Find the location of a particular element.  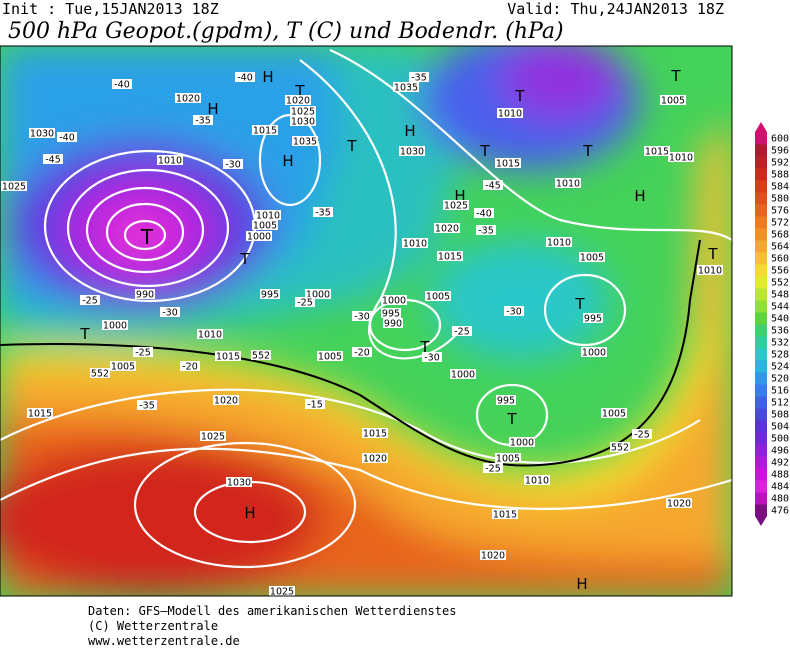

colorbar-label: 528 is located at coordinates (780, 355).